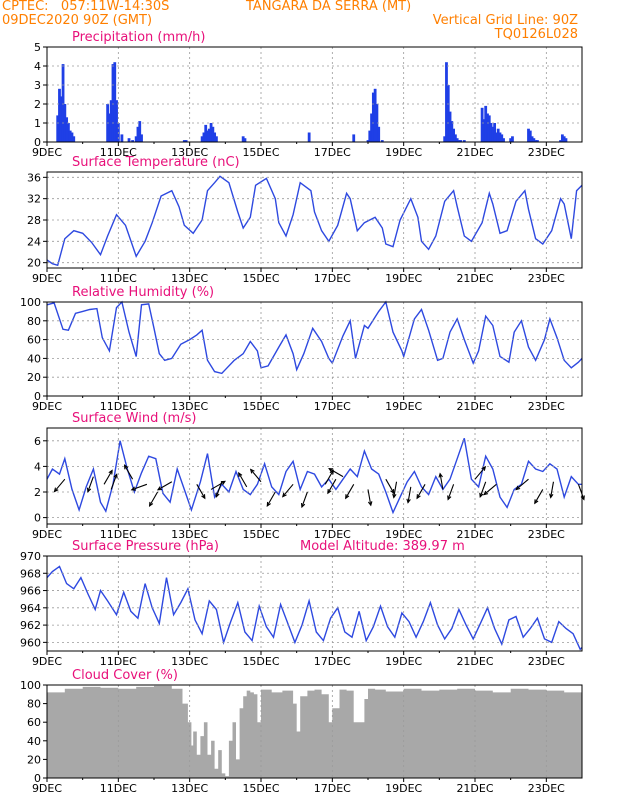 The width and height of the screenshot is (618, 800). I want to click on wind-arrows, so click(319, 486).